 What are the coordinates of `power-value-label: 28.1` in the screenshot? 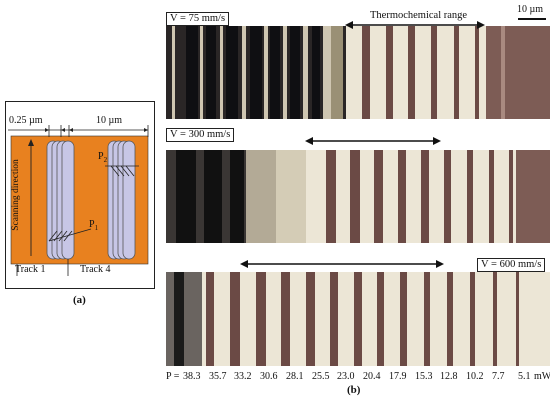 It's located at (295, 376).